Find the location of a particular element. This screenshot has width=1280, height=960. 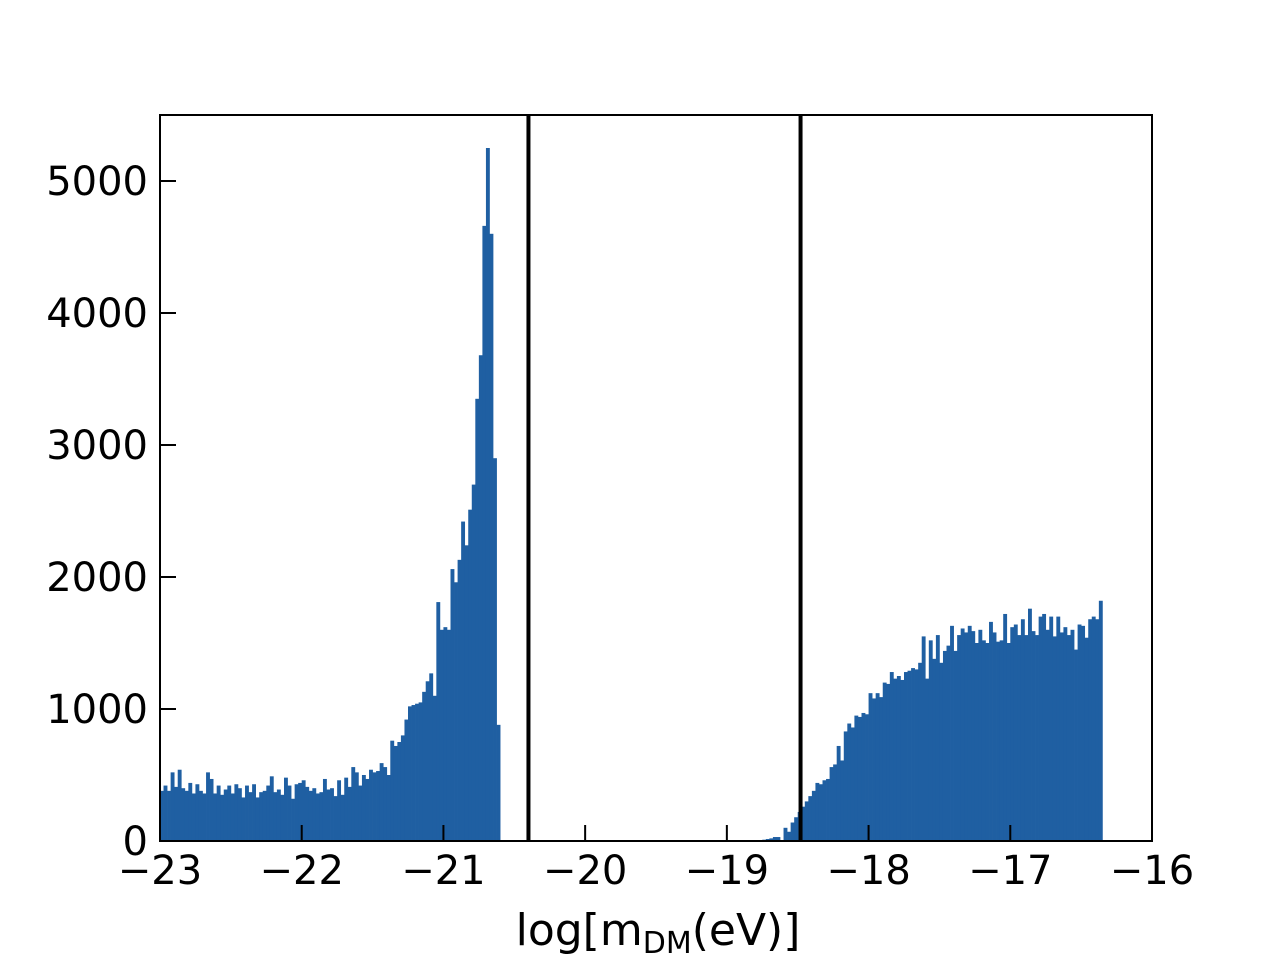

x-tick-label: −22 is located at coordinates (302, 871).